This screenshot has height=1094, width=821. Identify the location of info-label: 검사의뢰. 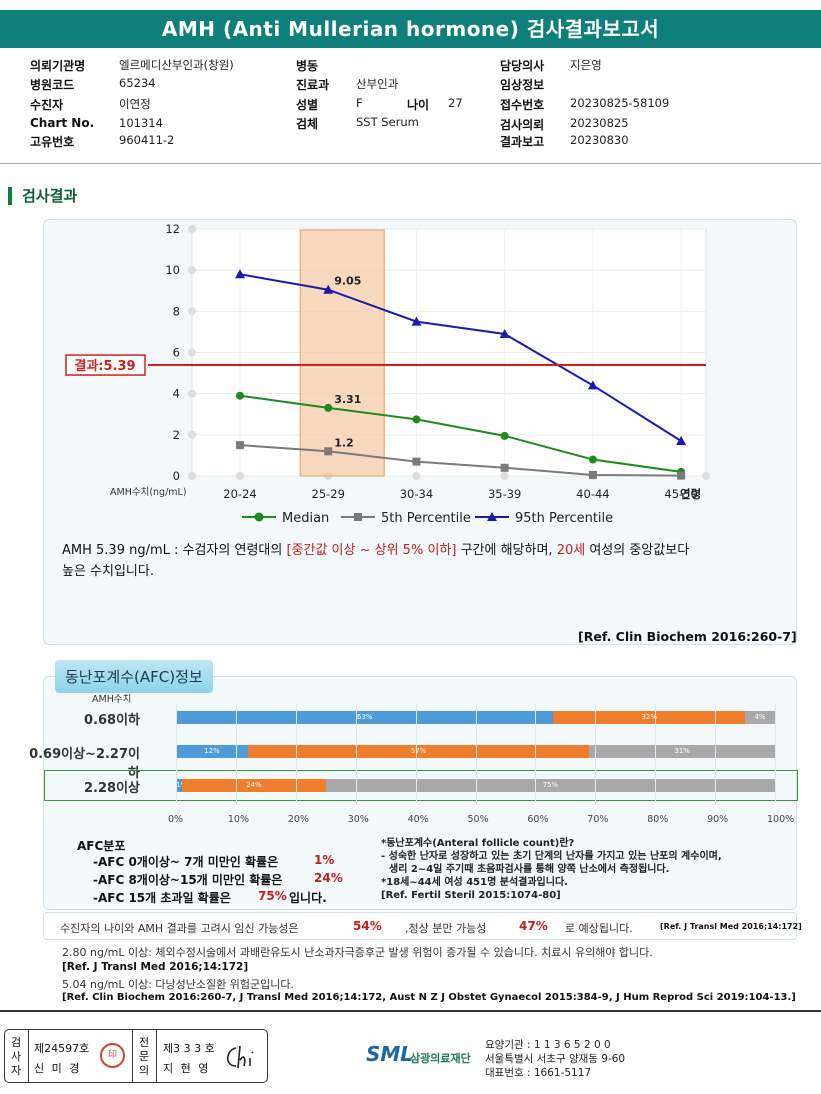
(522, 125).